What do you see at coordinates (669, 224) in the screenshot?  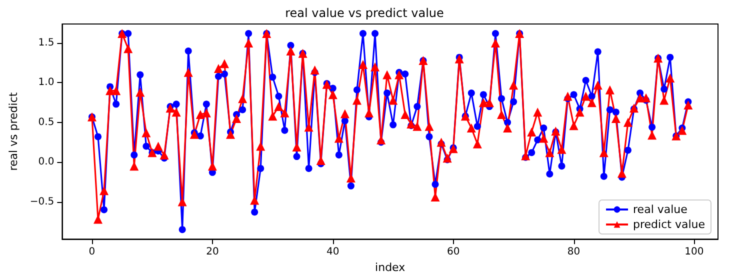 I see `legend-label: predict value` at bounding box center [669, 224].